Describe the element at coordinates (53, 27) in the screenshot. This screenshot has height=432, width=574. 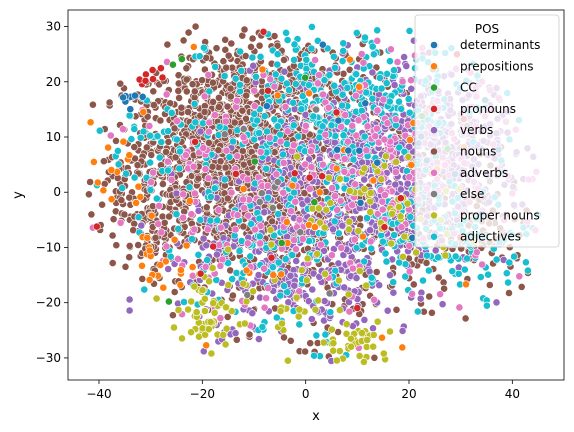
I see `y-tick-label: 30` at that location.